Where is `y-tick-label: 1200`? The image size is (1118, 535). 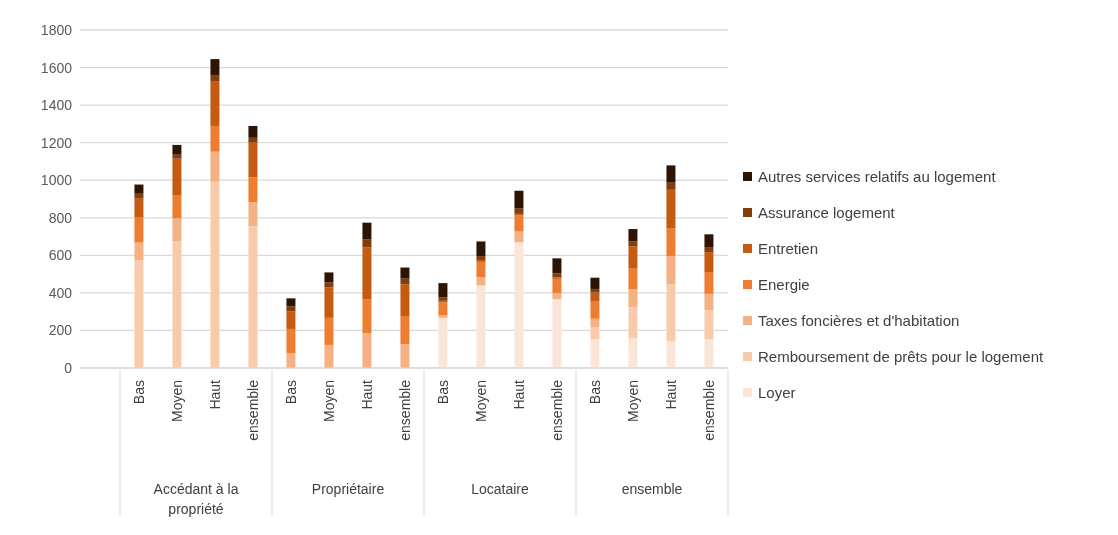
y-tick-label: 1200 is located at coordinates (56, 142).